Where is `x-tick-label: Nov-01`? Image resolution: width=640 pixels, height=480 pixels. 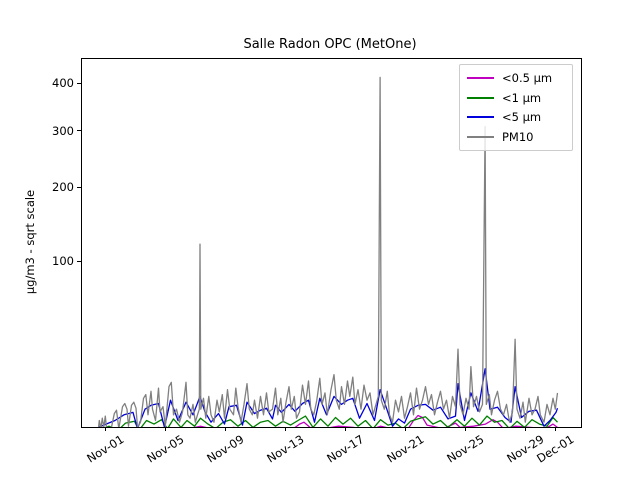 x-tick-label: Nov-01 is located at coordinates (105, 449).